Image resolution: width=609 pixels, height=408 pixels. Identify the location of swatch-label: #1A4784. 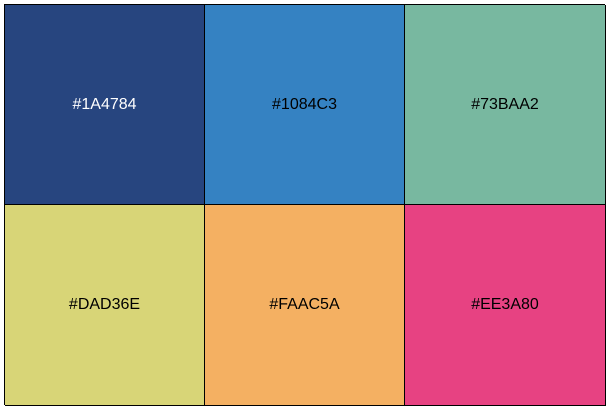
(104, 104).